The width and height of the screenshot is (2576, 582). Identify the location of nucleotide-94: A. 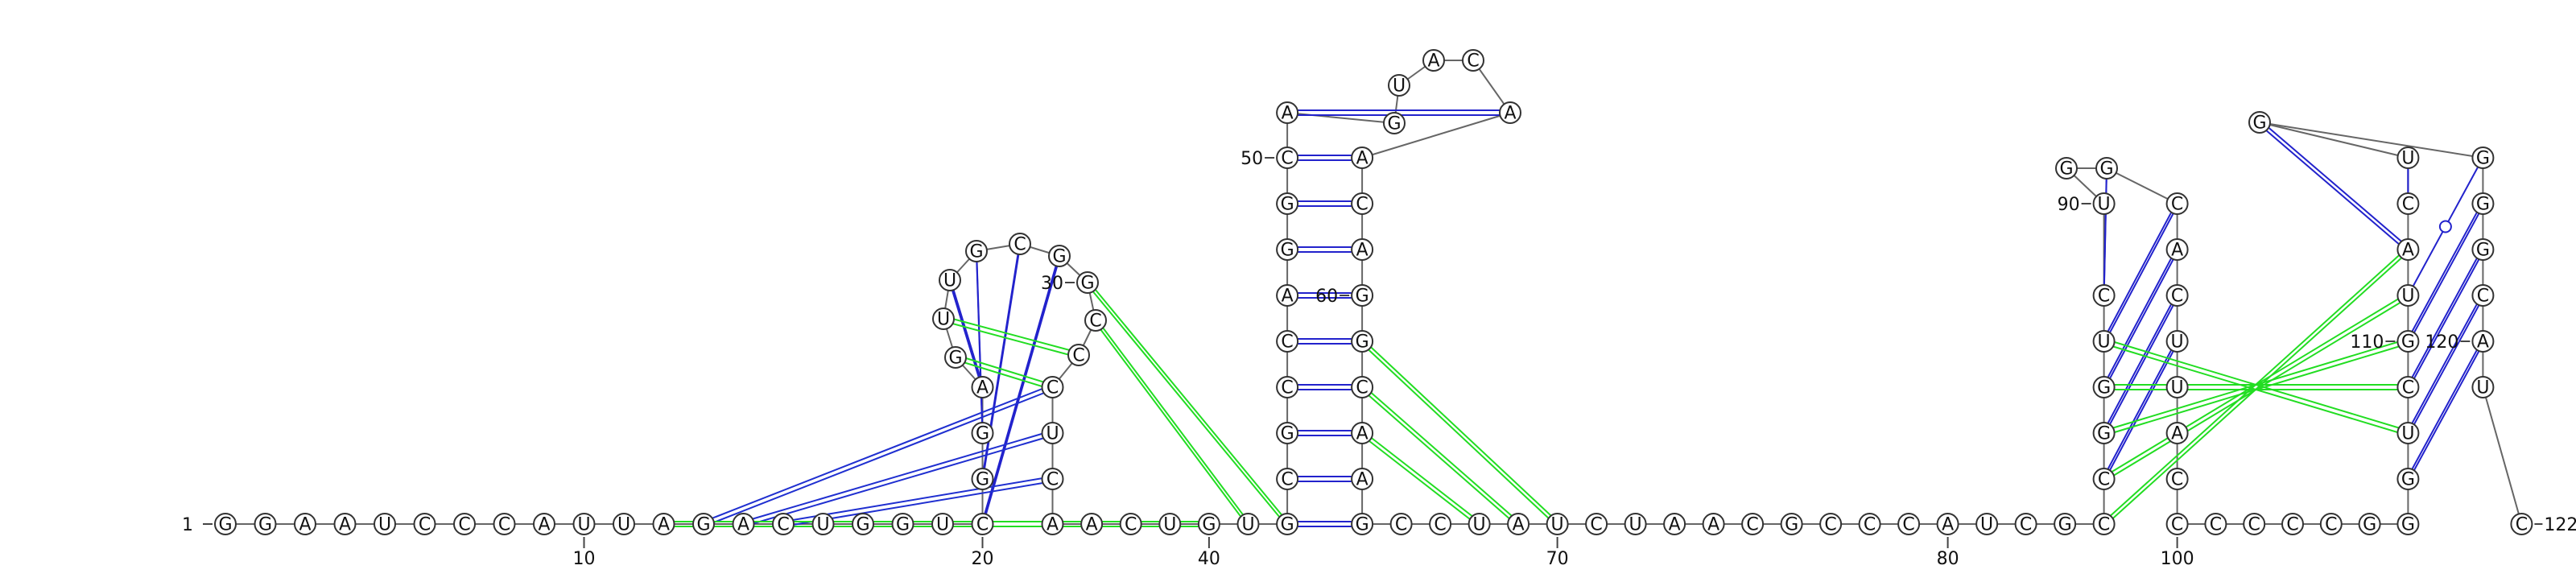
(2177, 250).